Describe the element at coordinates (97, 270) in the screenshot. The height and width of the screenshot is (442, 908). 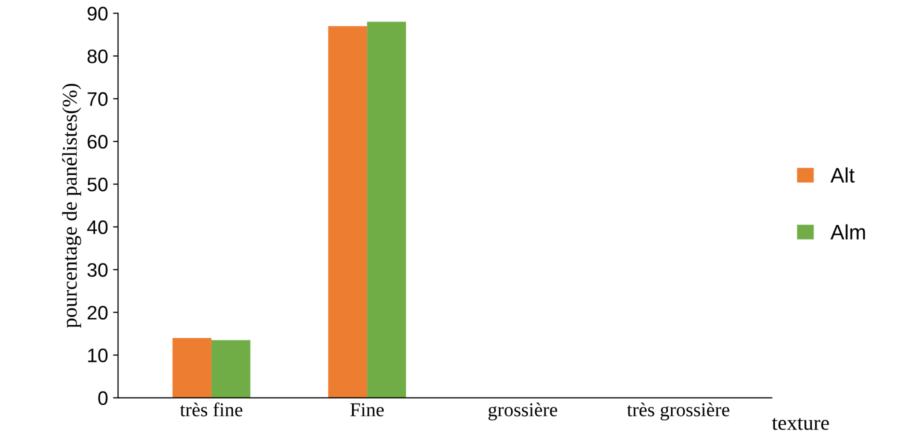
I see `y-tick-label: 30` at that location.